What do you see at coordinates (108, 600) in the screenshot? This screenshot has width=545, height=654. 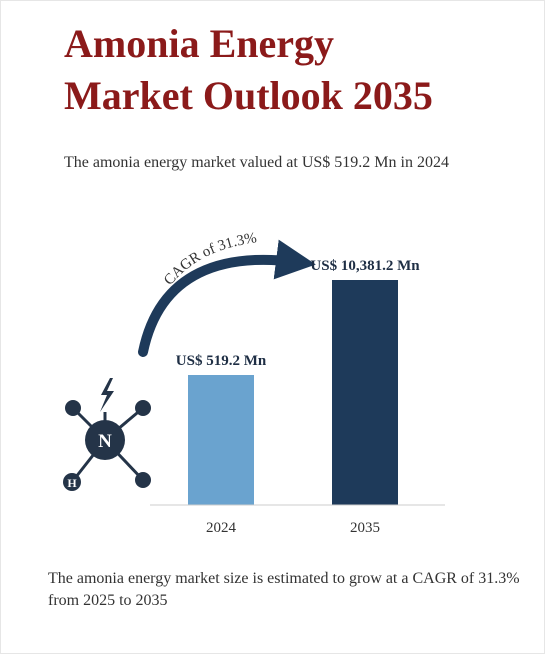 I see `footer-line-2: from 2025 to 2035` at bounding box center [108, 600].